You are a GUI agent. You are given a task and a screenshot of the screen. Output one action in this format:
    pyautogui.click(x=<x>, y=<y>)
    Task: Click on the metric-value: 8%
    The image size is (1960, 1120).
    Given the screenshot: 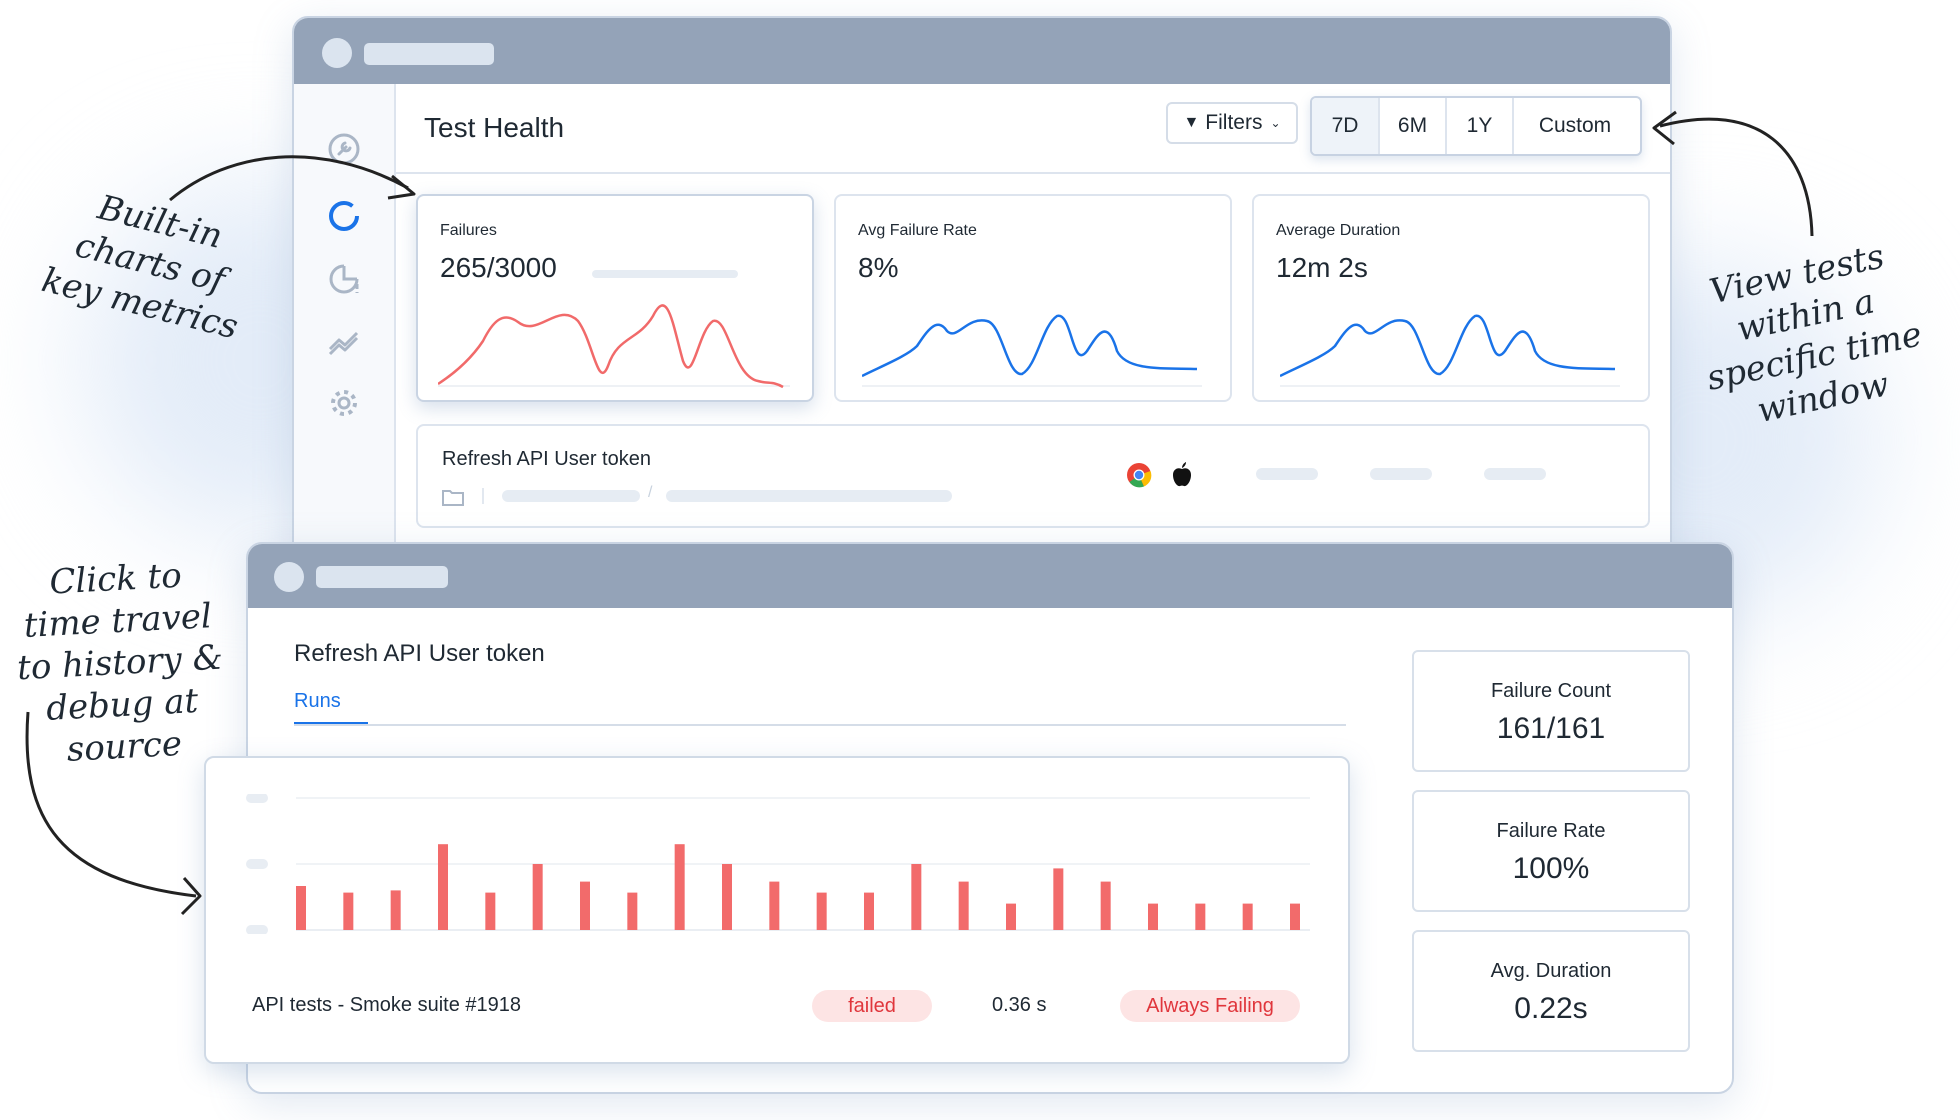 What is the action you would take?
    pyautogui.click(x=878, y=267)
    